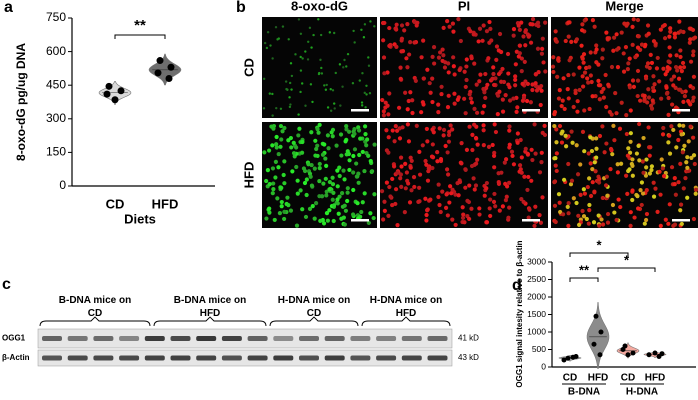 This screenshot has height=400, width=698. What do you see at coordinates (56, 118) in the screenshot?
I see `y-tick-label: 300` at bounding box center [56, 118].